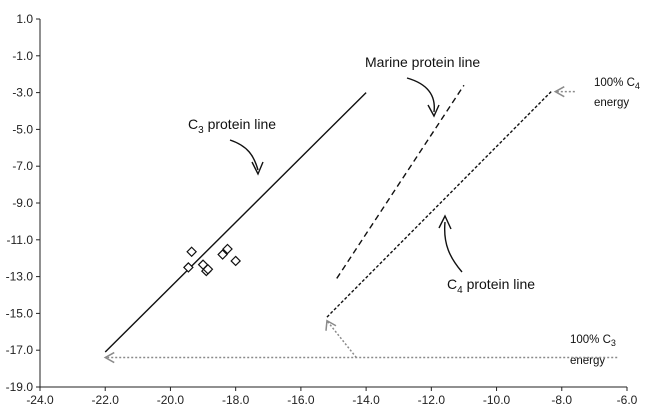 The width and height of the screenshot is (646, 417). I want to click on c4-energy-arrowhead, so click(559, 92).